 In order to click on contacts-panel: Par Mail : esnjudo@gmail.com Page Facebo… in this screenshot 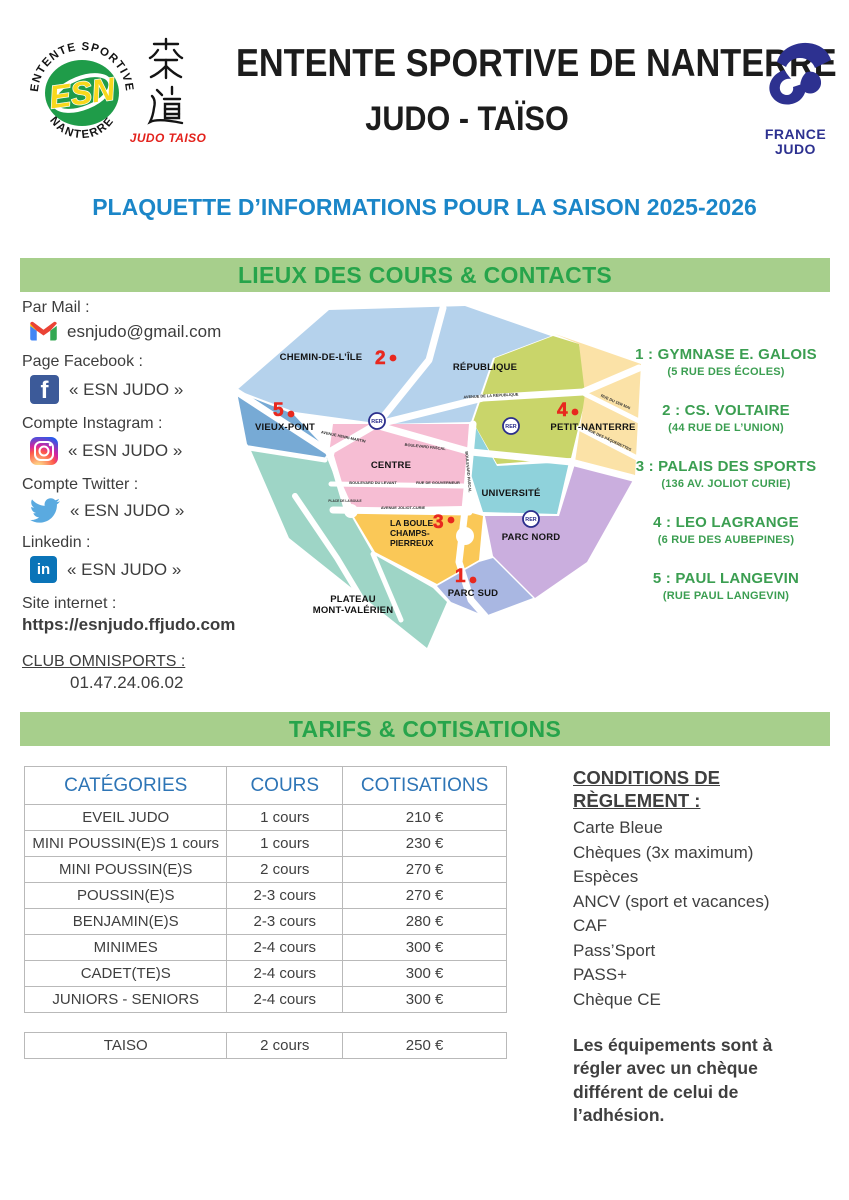, I will do `click(129, 496)`.